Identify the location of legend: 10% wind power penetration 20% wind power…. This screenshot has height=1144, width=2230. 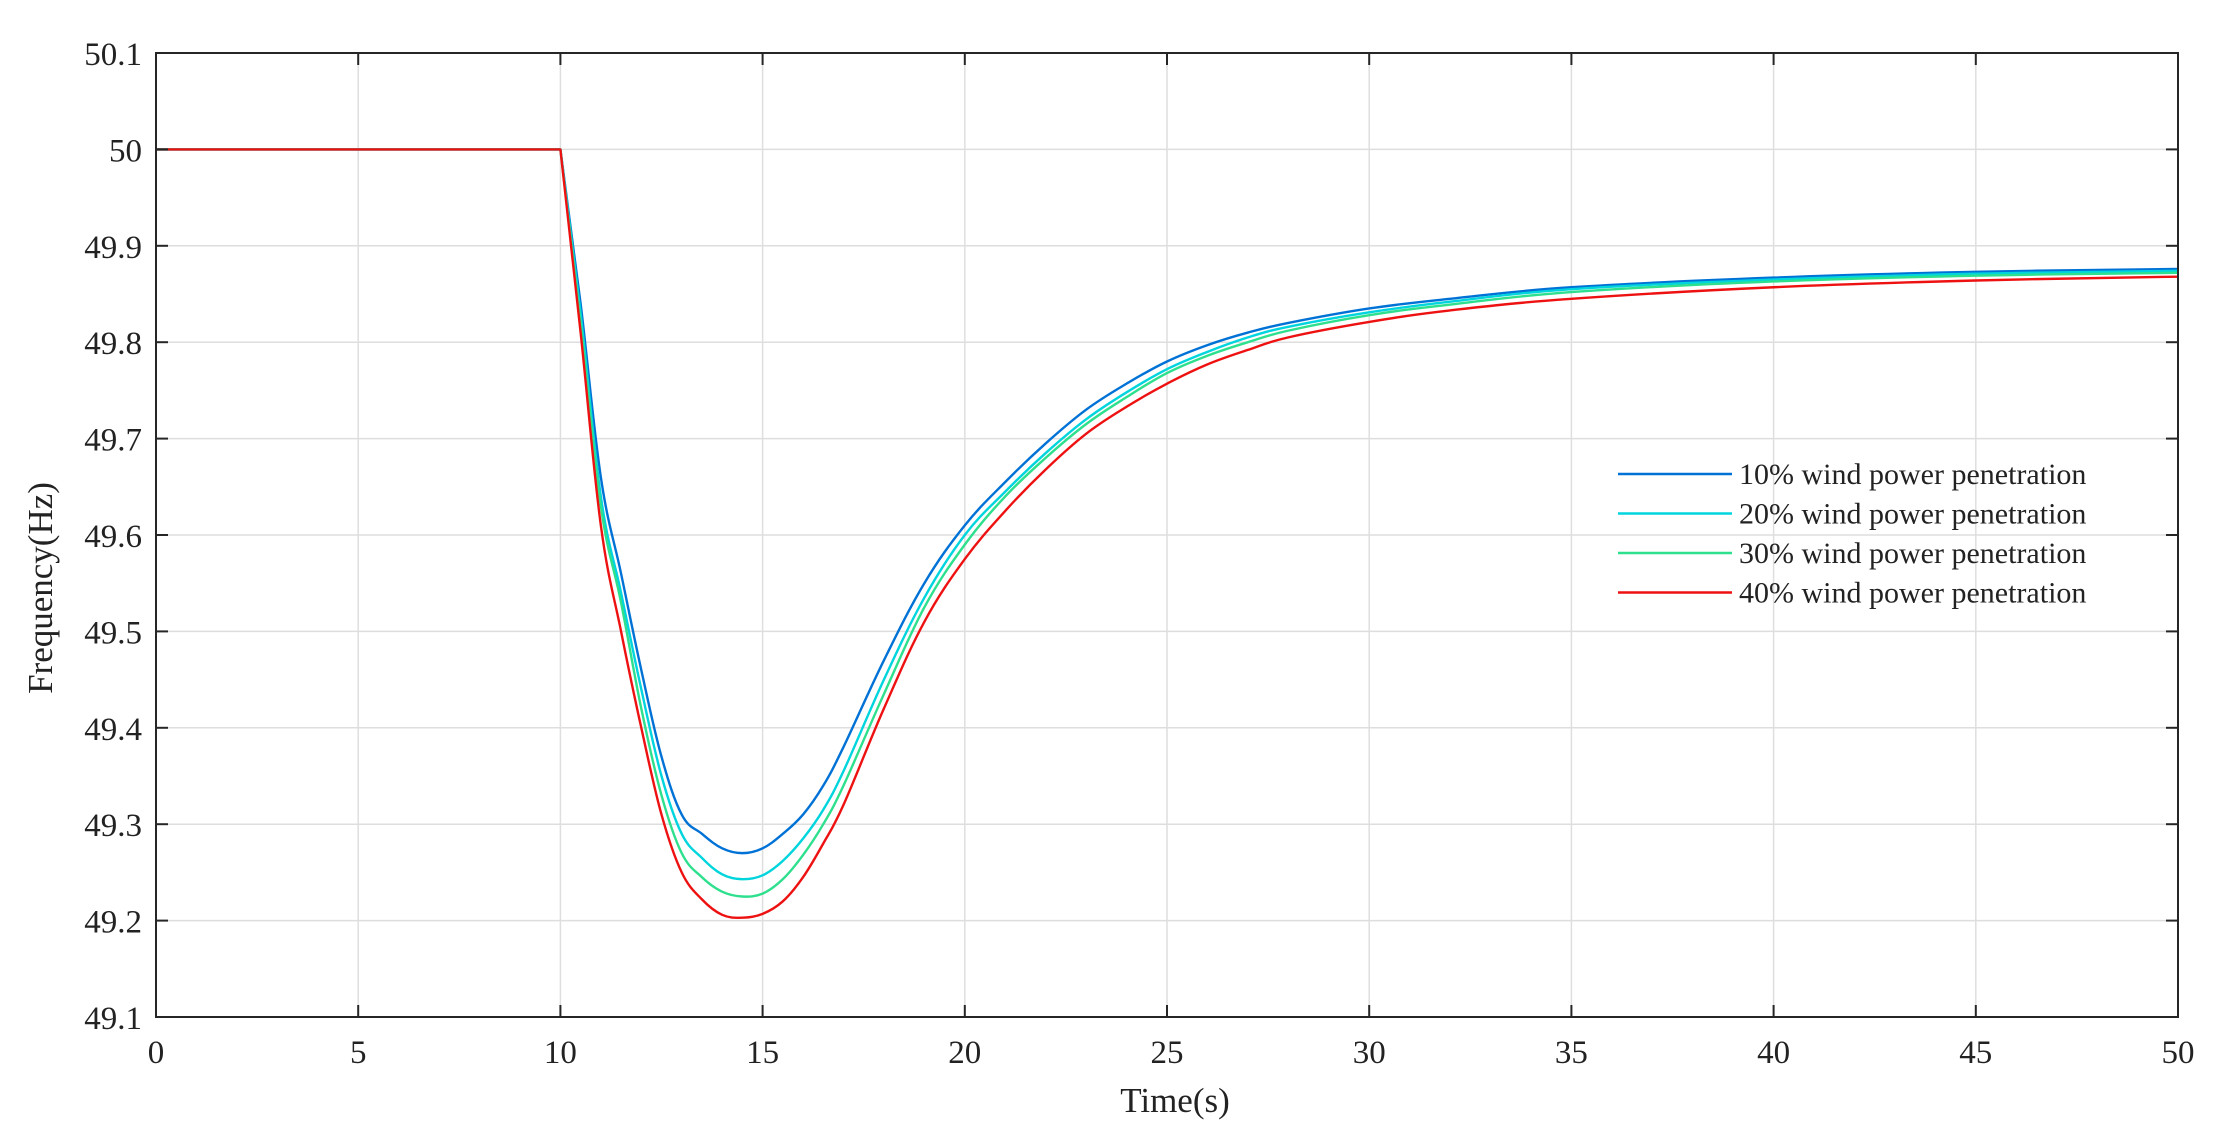
(1852, 534).